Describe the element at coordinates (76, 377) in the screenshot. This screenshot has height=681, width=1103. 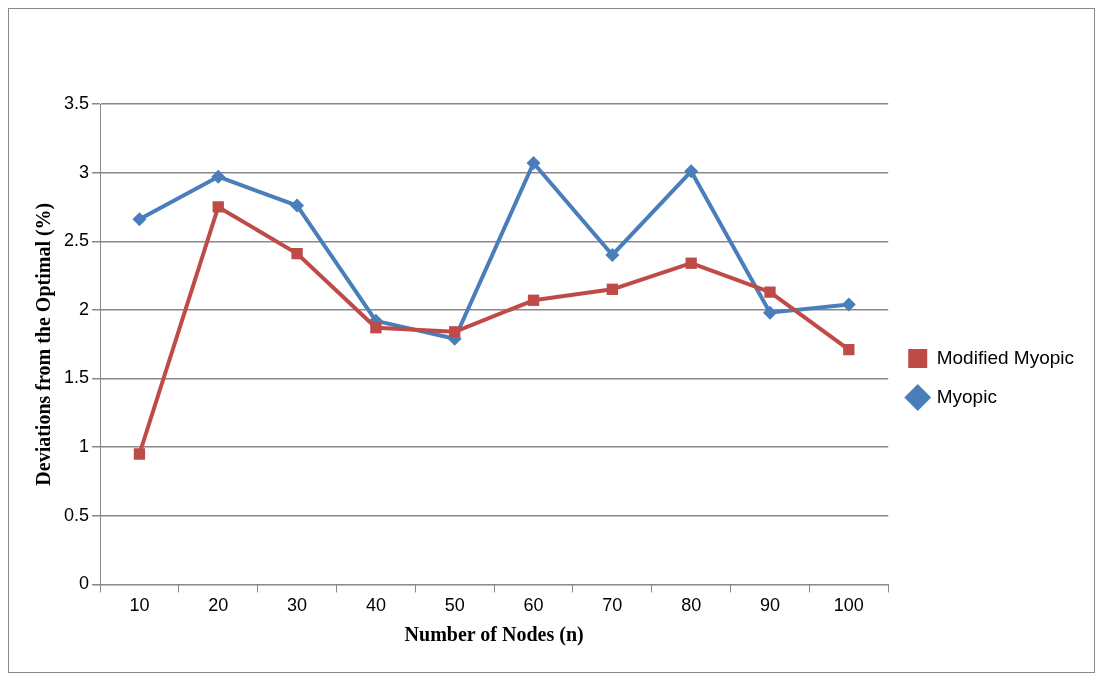
I see `y-tick-label: 1.5` at that location.